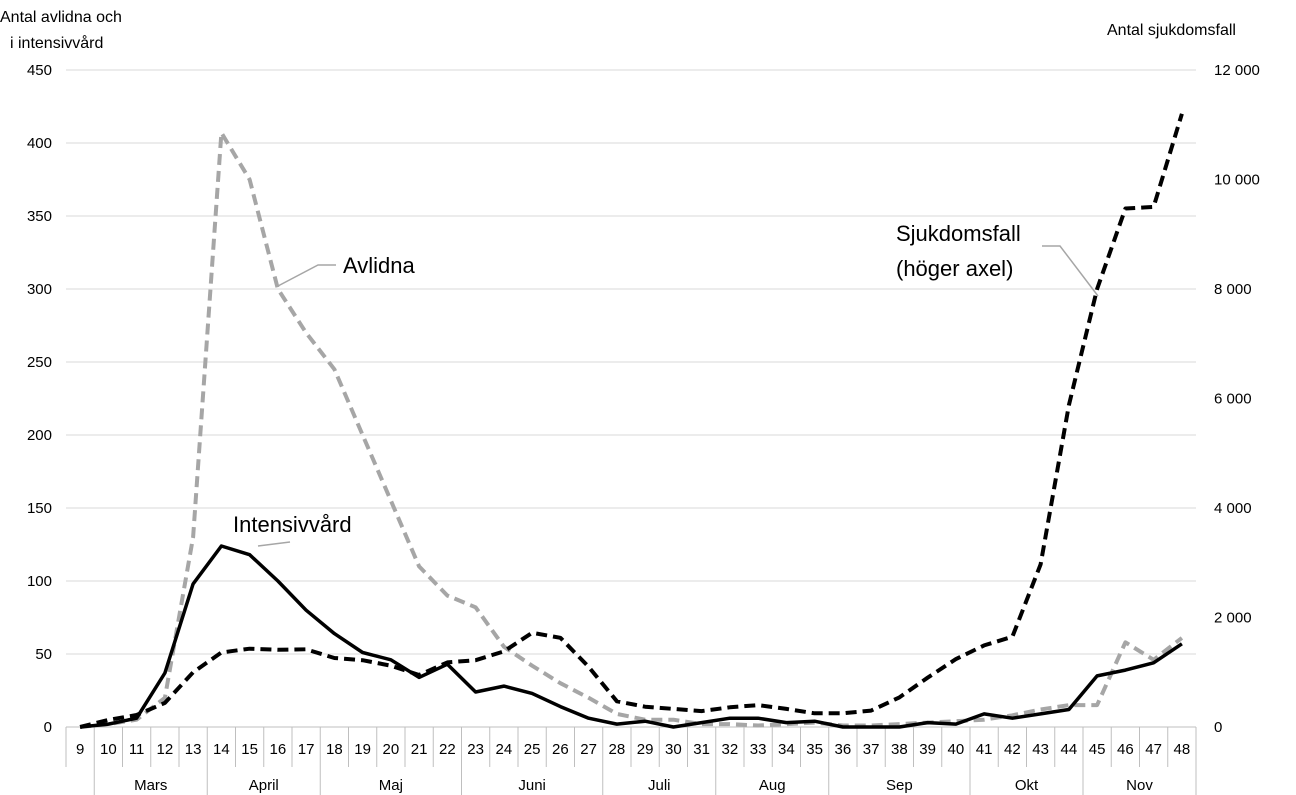 The height and width of the screenshot is (795, 1296). I want to click on x-tick-label: 17, so click(306, 749).